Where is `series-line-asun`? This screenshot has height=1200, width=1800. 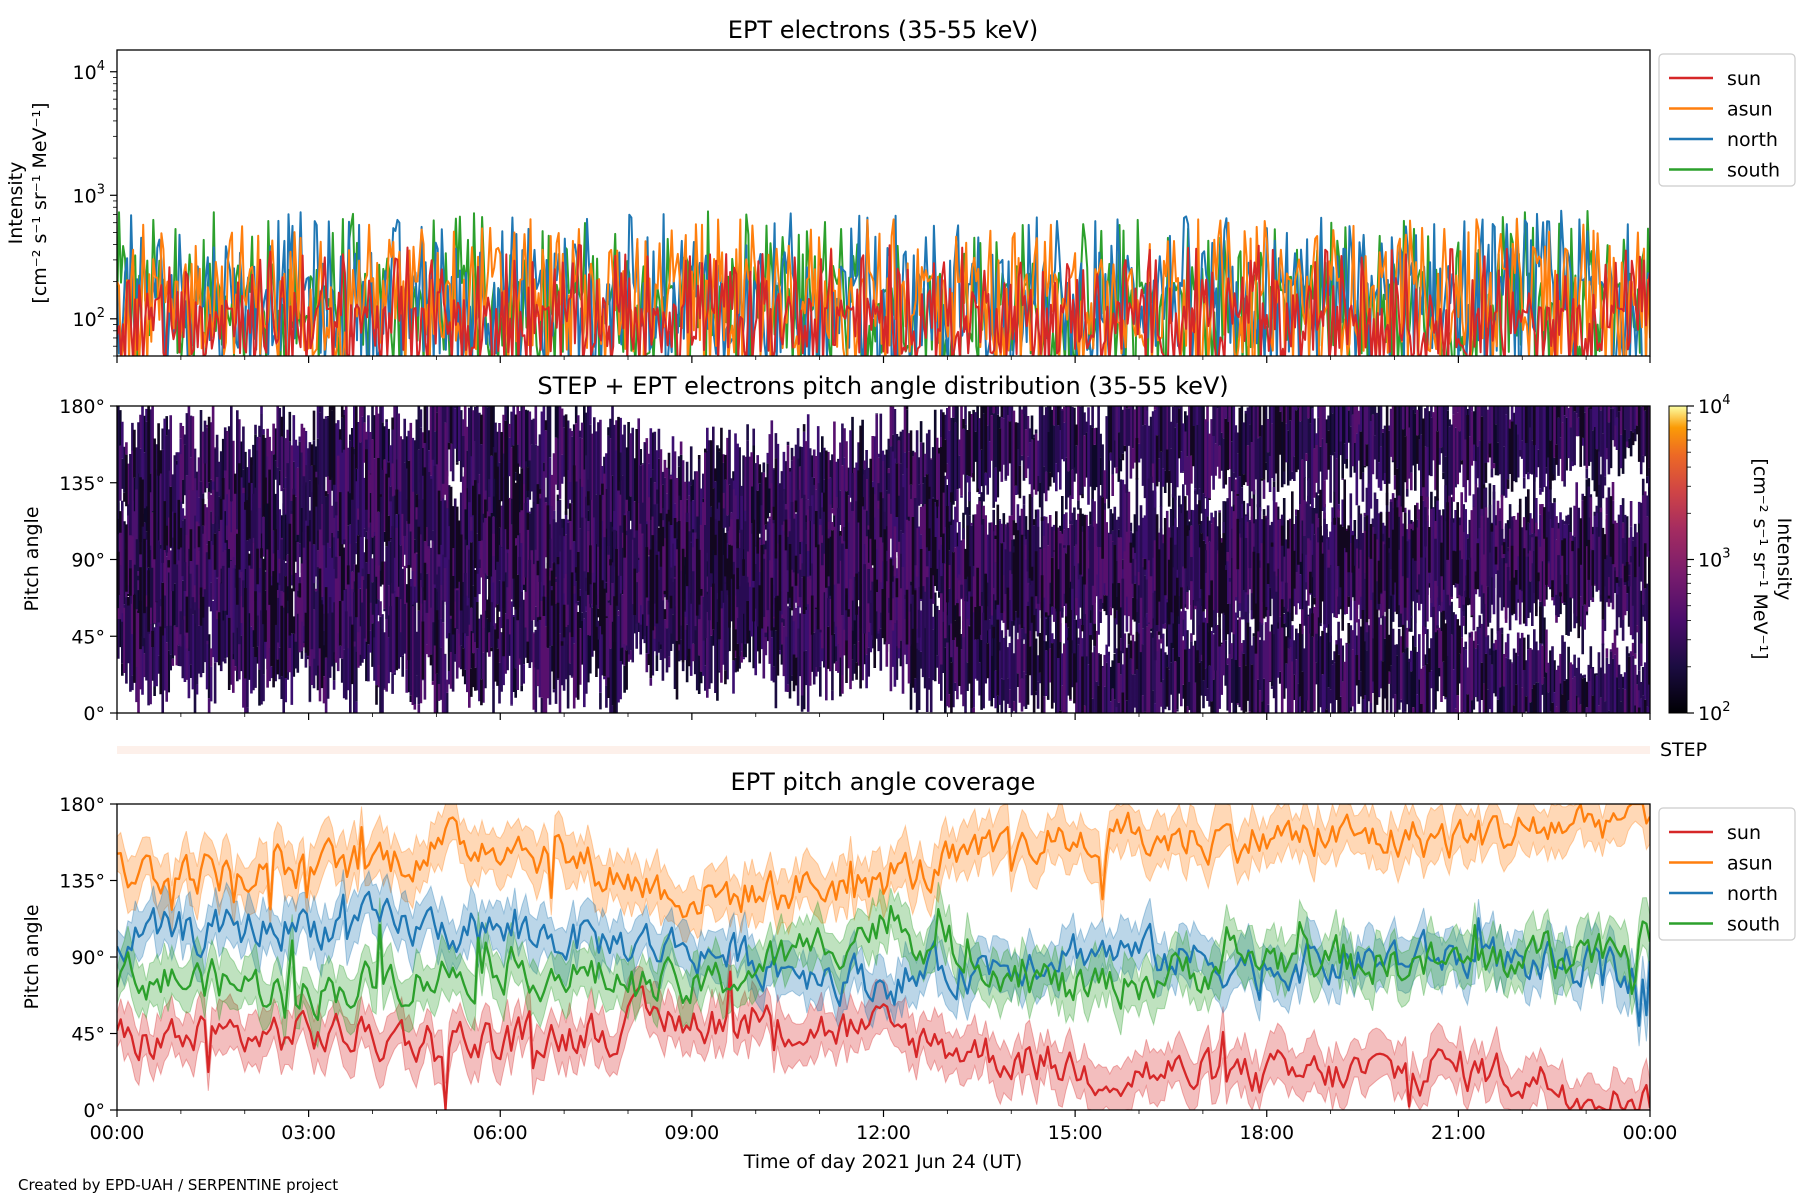 series-line-asun is located at coordinates (883, 861).